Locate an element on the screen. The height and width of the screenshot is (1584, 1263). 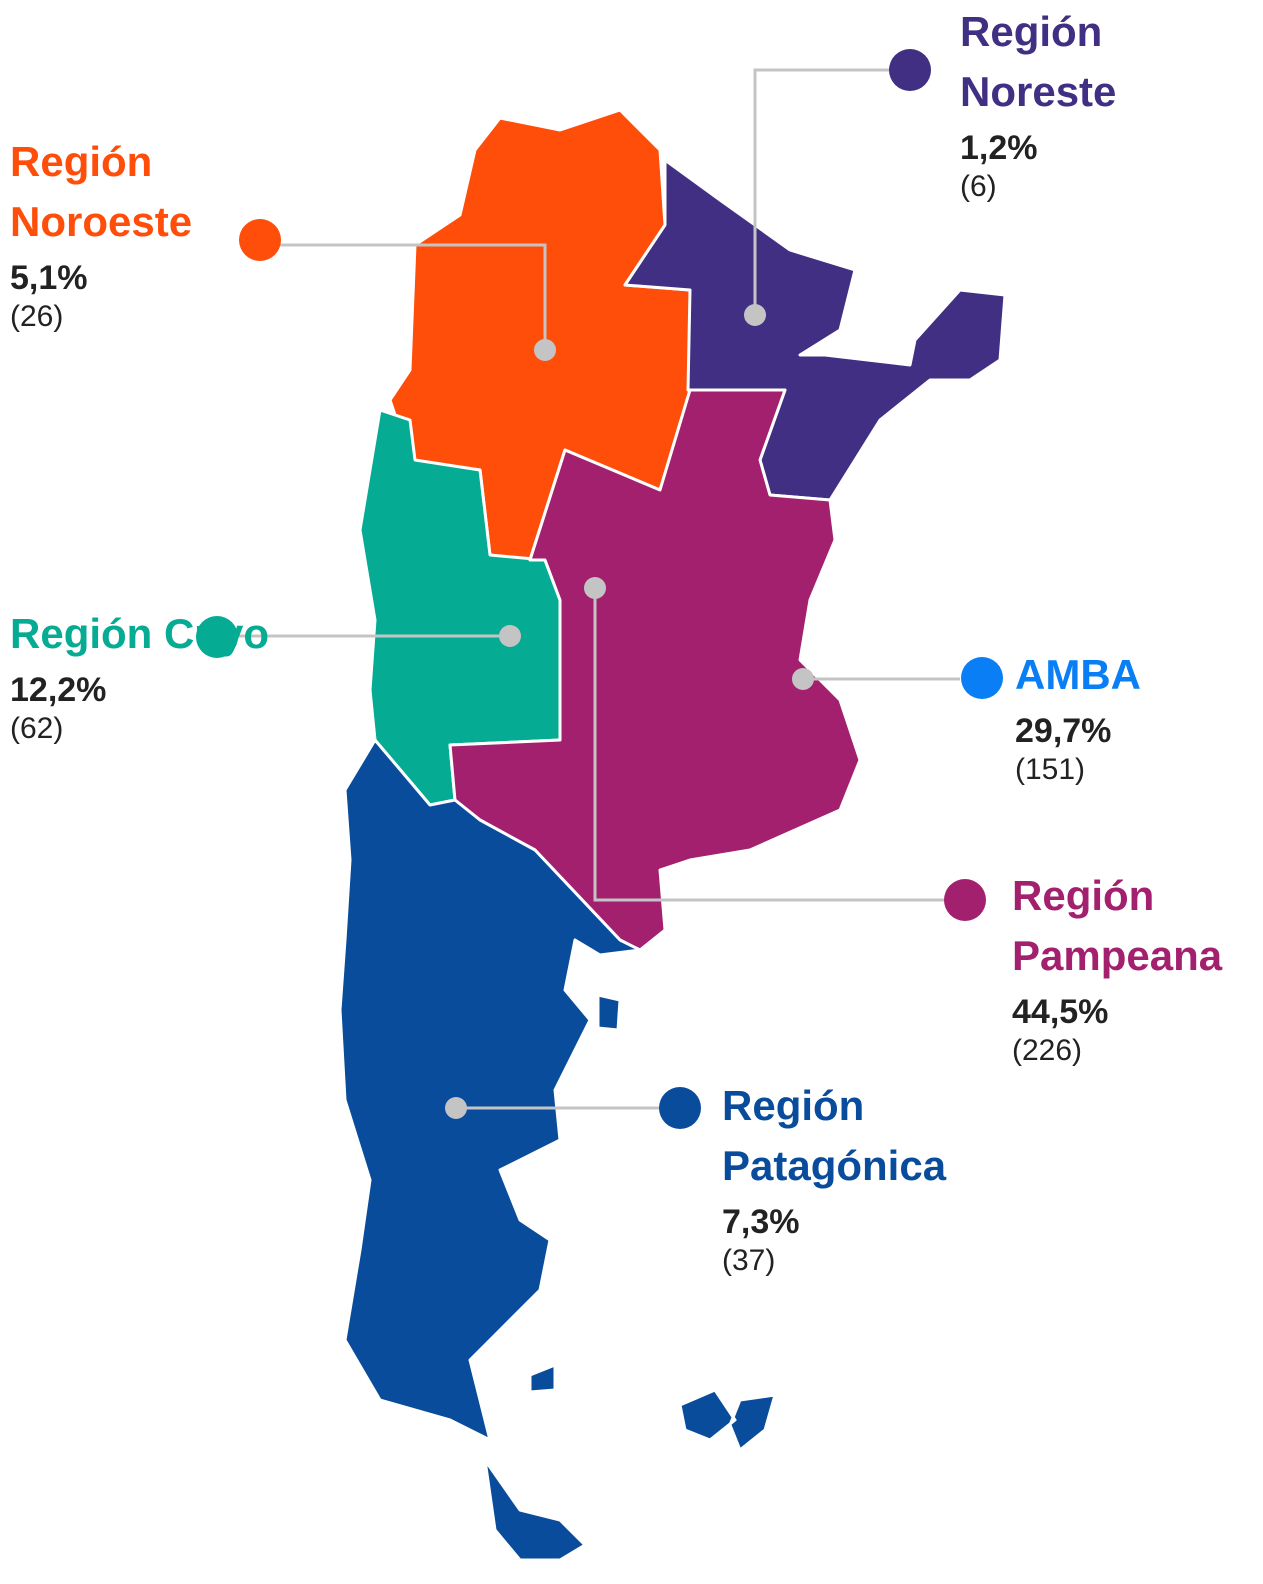
malvinas is located at coordinates (727, 1420).